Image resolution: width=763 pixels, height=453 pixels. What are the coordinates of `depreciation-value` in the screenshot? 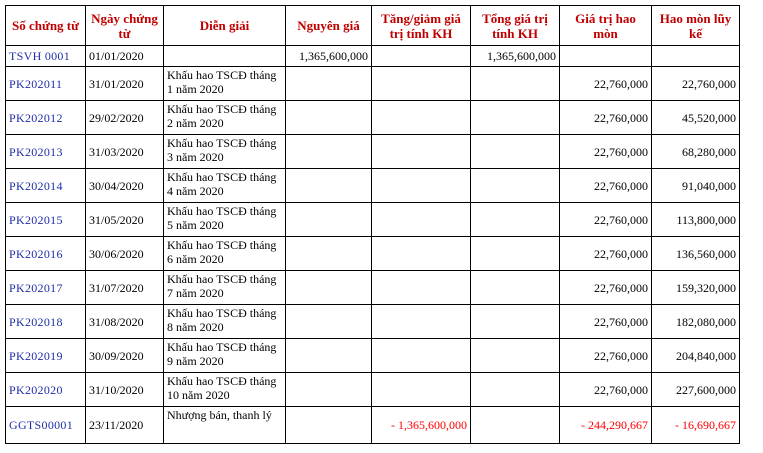 It's located at (605, 56).